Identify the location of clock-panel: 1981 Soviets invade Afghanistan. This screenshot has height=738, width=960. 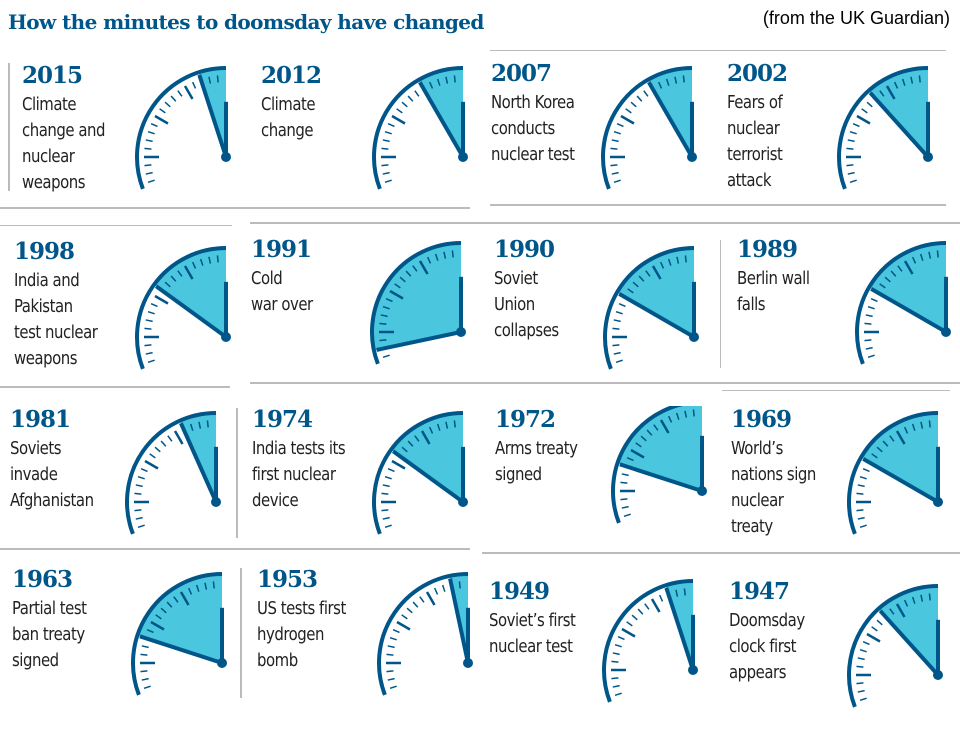
(126, 486).